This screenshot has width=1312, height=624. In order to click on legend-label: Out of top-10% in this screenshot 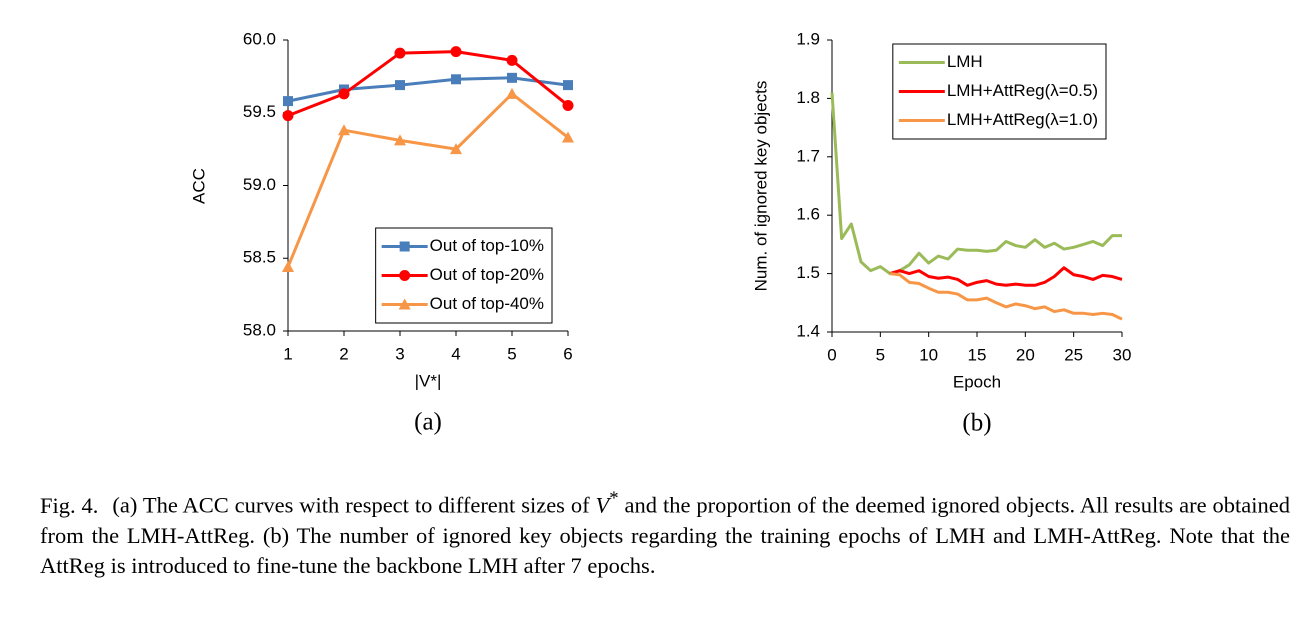, I will do `click(487, 245)`.